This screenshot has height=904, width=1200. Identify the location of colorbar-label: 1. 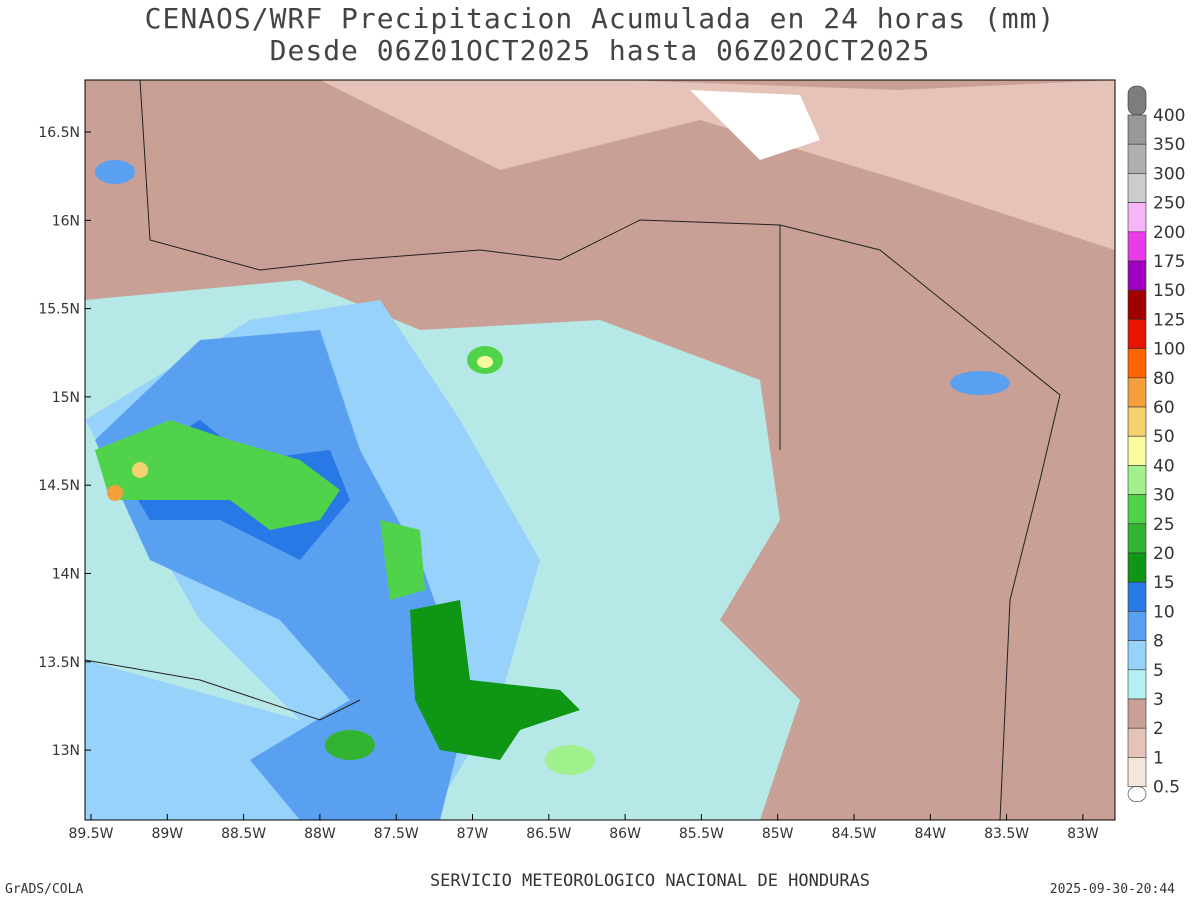
(1158, 758).